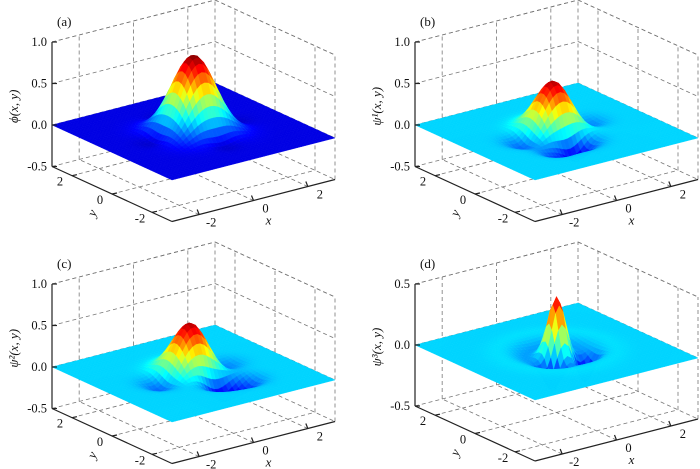 This screenshot has height=469, width=700. I want to click on panel-label: (b), so click(427, 21).